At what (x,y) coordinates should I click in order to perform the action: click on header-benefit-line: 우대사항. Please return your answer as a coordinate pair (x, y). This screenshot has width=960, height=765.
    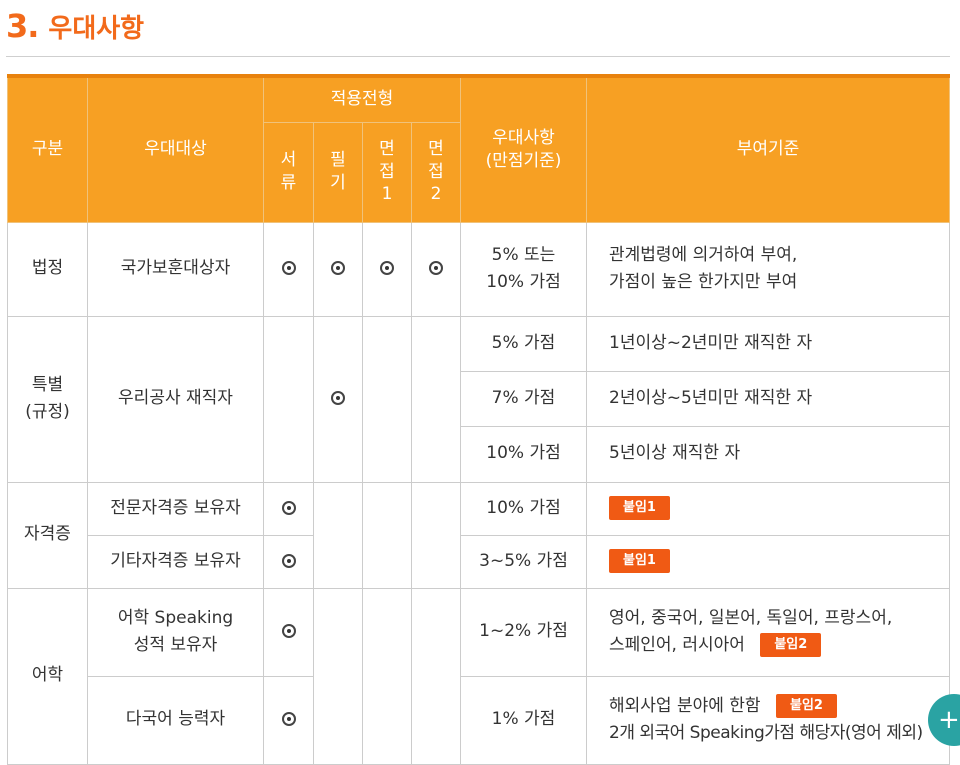
    Looking at the image, I should click on (523, 137).